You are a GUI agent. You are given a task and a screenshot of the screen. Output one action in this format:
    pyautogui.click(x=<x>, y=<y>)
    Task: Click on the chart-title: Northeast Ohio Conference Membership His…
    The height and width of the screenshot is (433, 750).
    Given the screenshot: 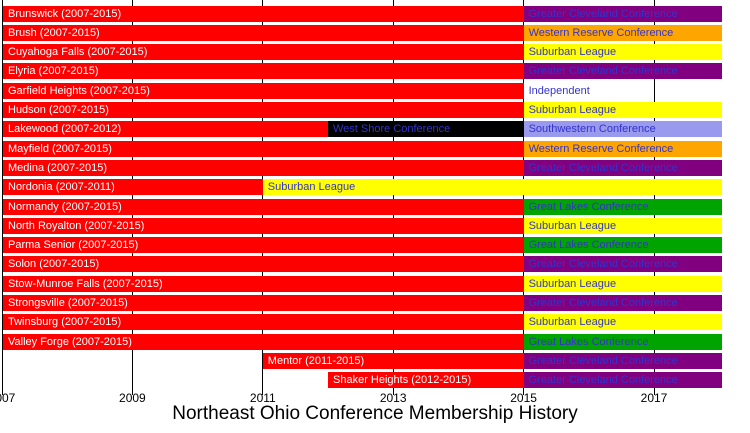 What is the action you would take?
    pyautogui.click(x=375, y=413)
    